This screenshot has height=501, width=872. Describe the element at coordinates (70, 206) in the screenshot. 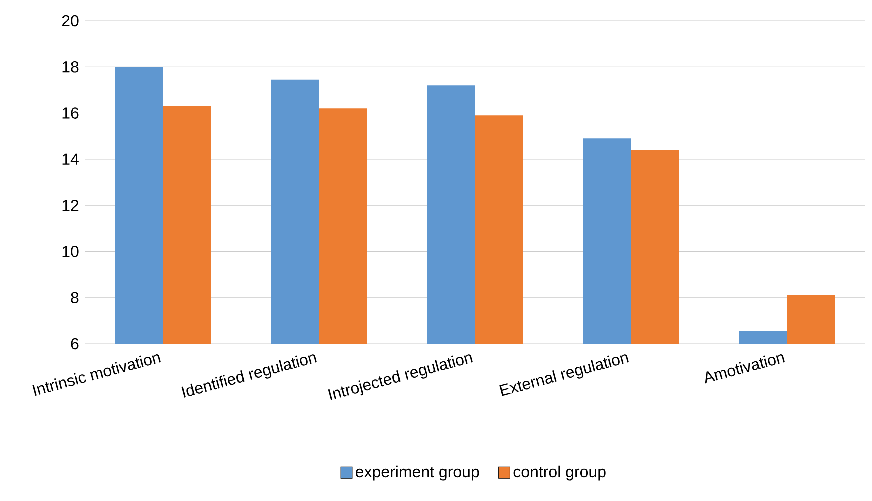

I see `y-tick-label: 12` at that location.